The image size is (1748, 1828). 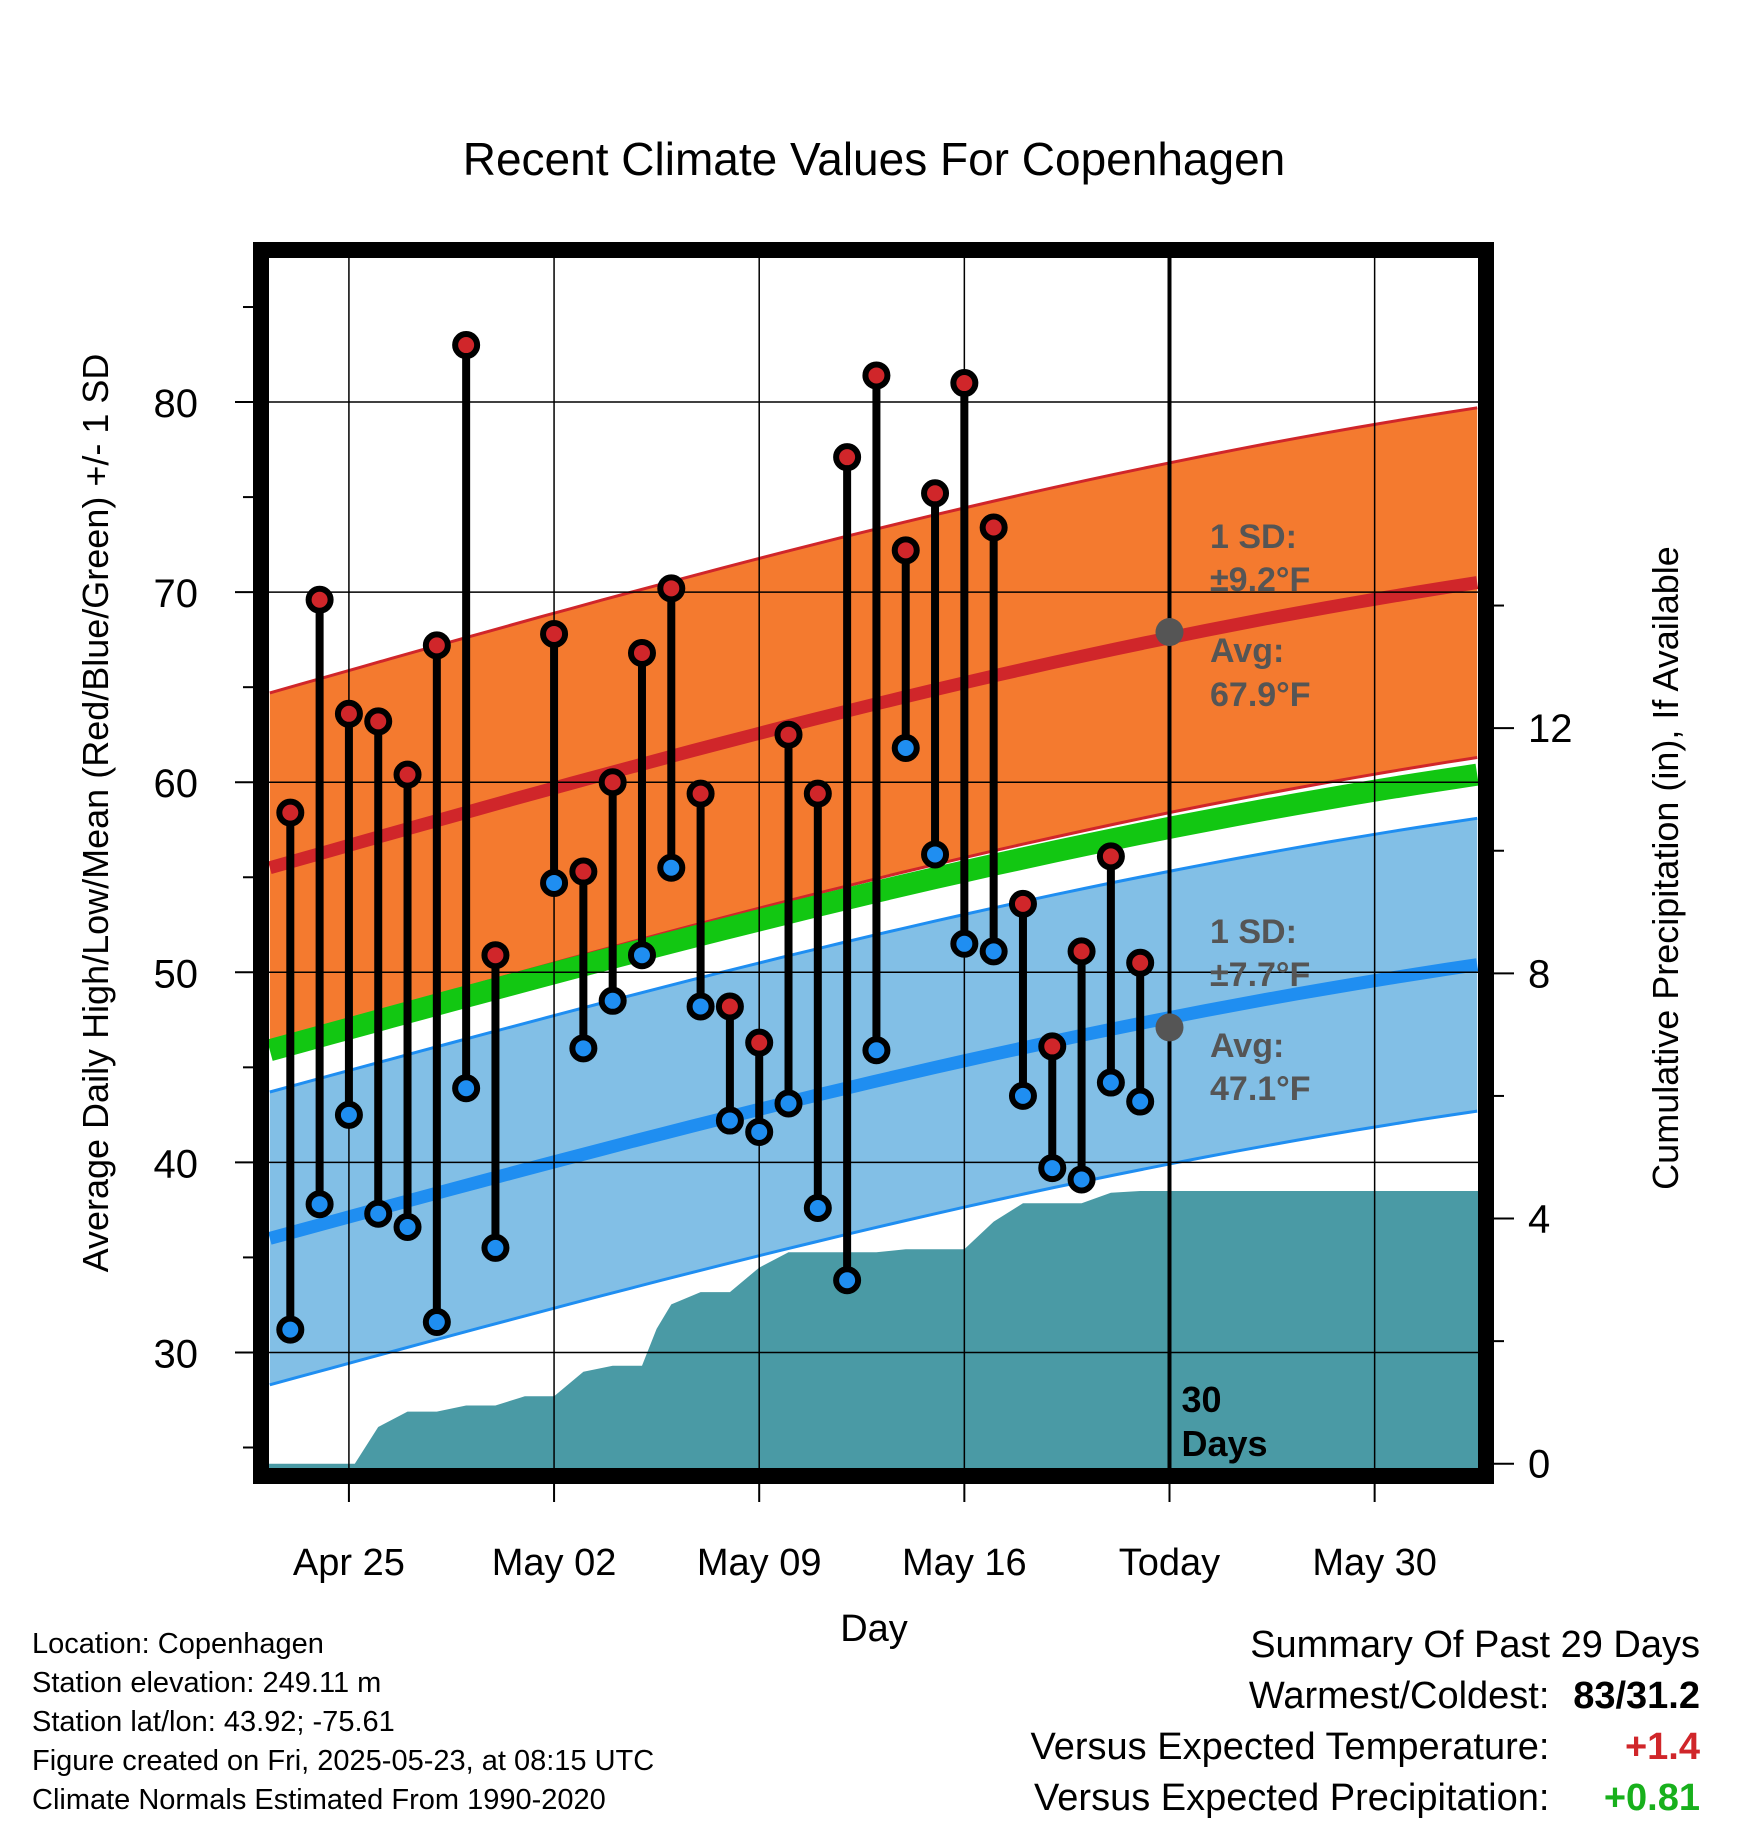 I want to click on precip-label: Versus Expected Precipitation:, so click(x=1292, y=1798).